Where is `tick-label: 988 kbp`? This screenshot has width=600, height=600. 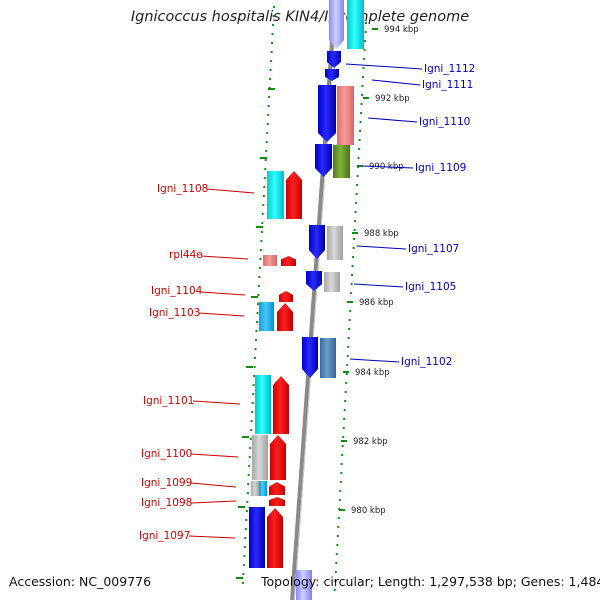 tick-label: 988 kbp is located at coordinates (381, 234).